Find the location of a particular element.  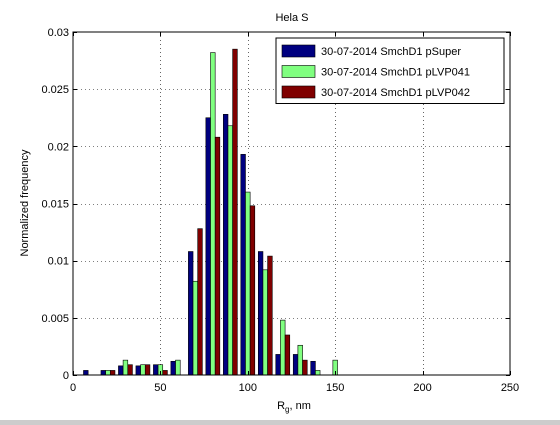

y-tick-label: 0.03 is located at coordinates (58, 33).